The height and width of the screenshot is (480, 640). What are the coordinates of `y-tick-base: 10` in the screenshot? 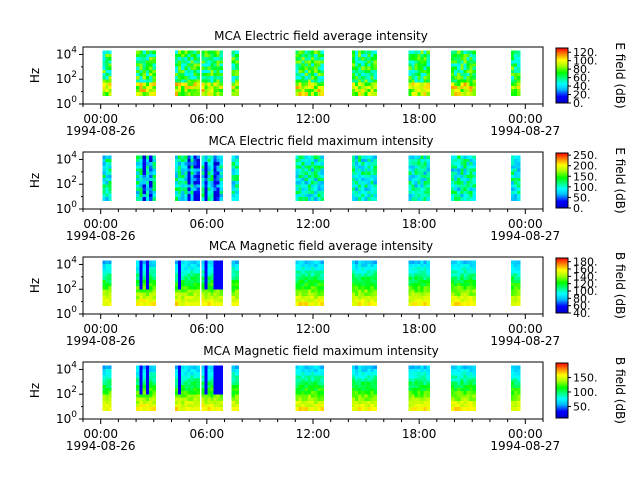 It's located at (63, 314).